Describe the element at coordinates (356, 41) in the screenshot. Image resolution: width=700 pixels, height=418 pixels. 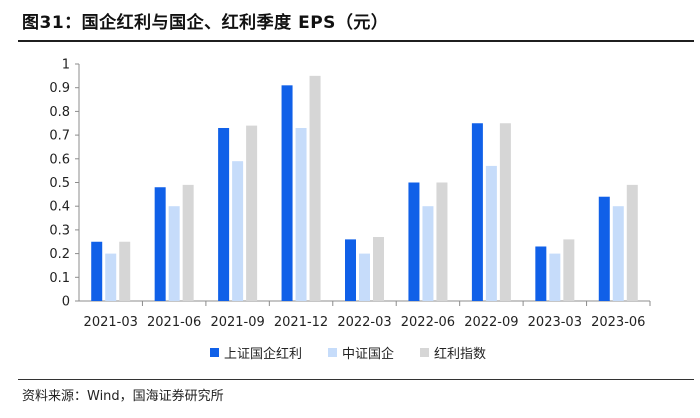
I see `title-divider` at that location.